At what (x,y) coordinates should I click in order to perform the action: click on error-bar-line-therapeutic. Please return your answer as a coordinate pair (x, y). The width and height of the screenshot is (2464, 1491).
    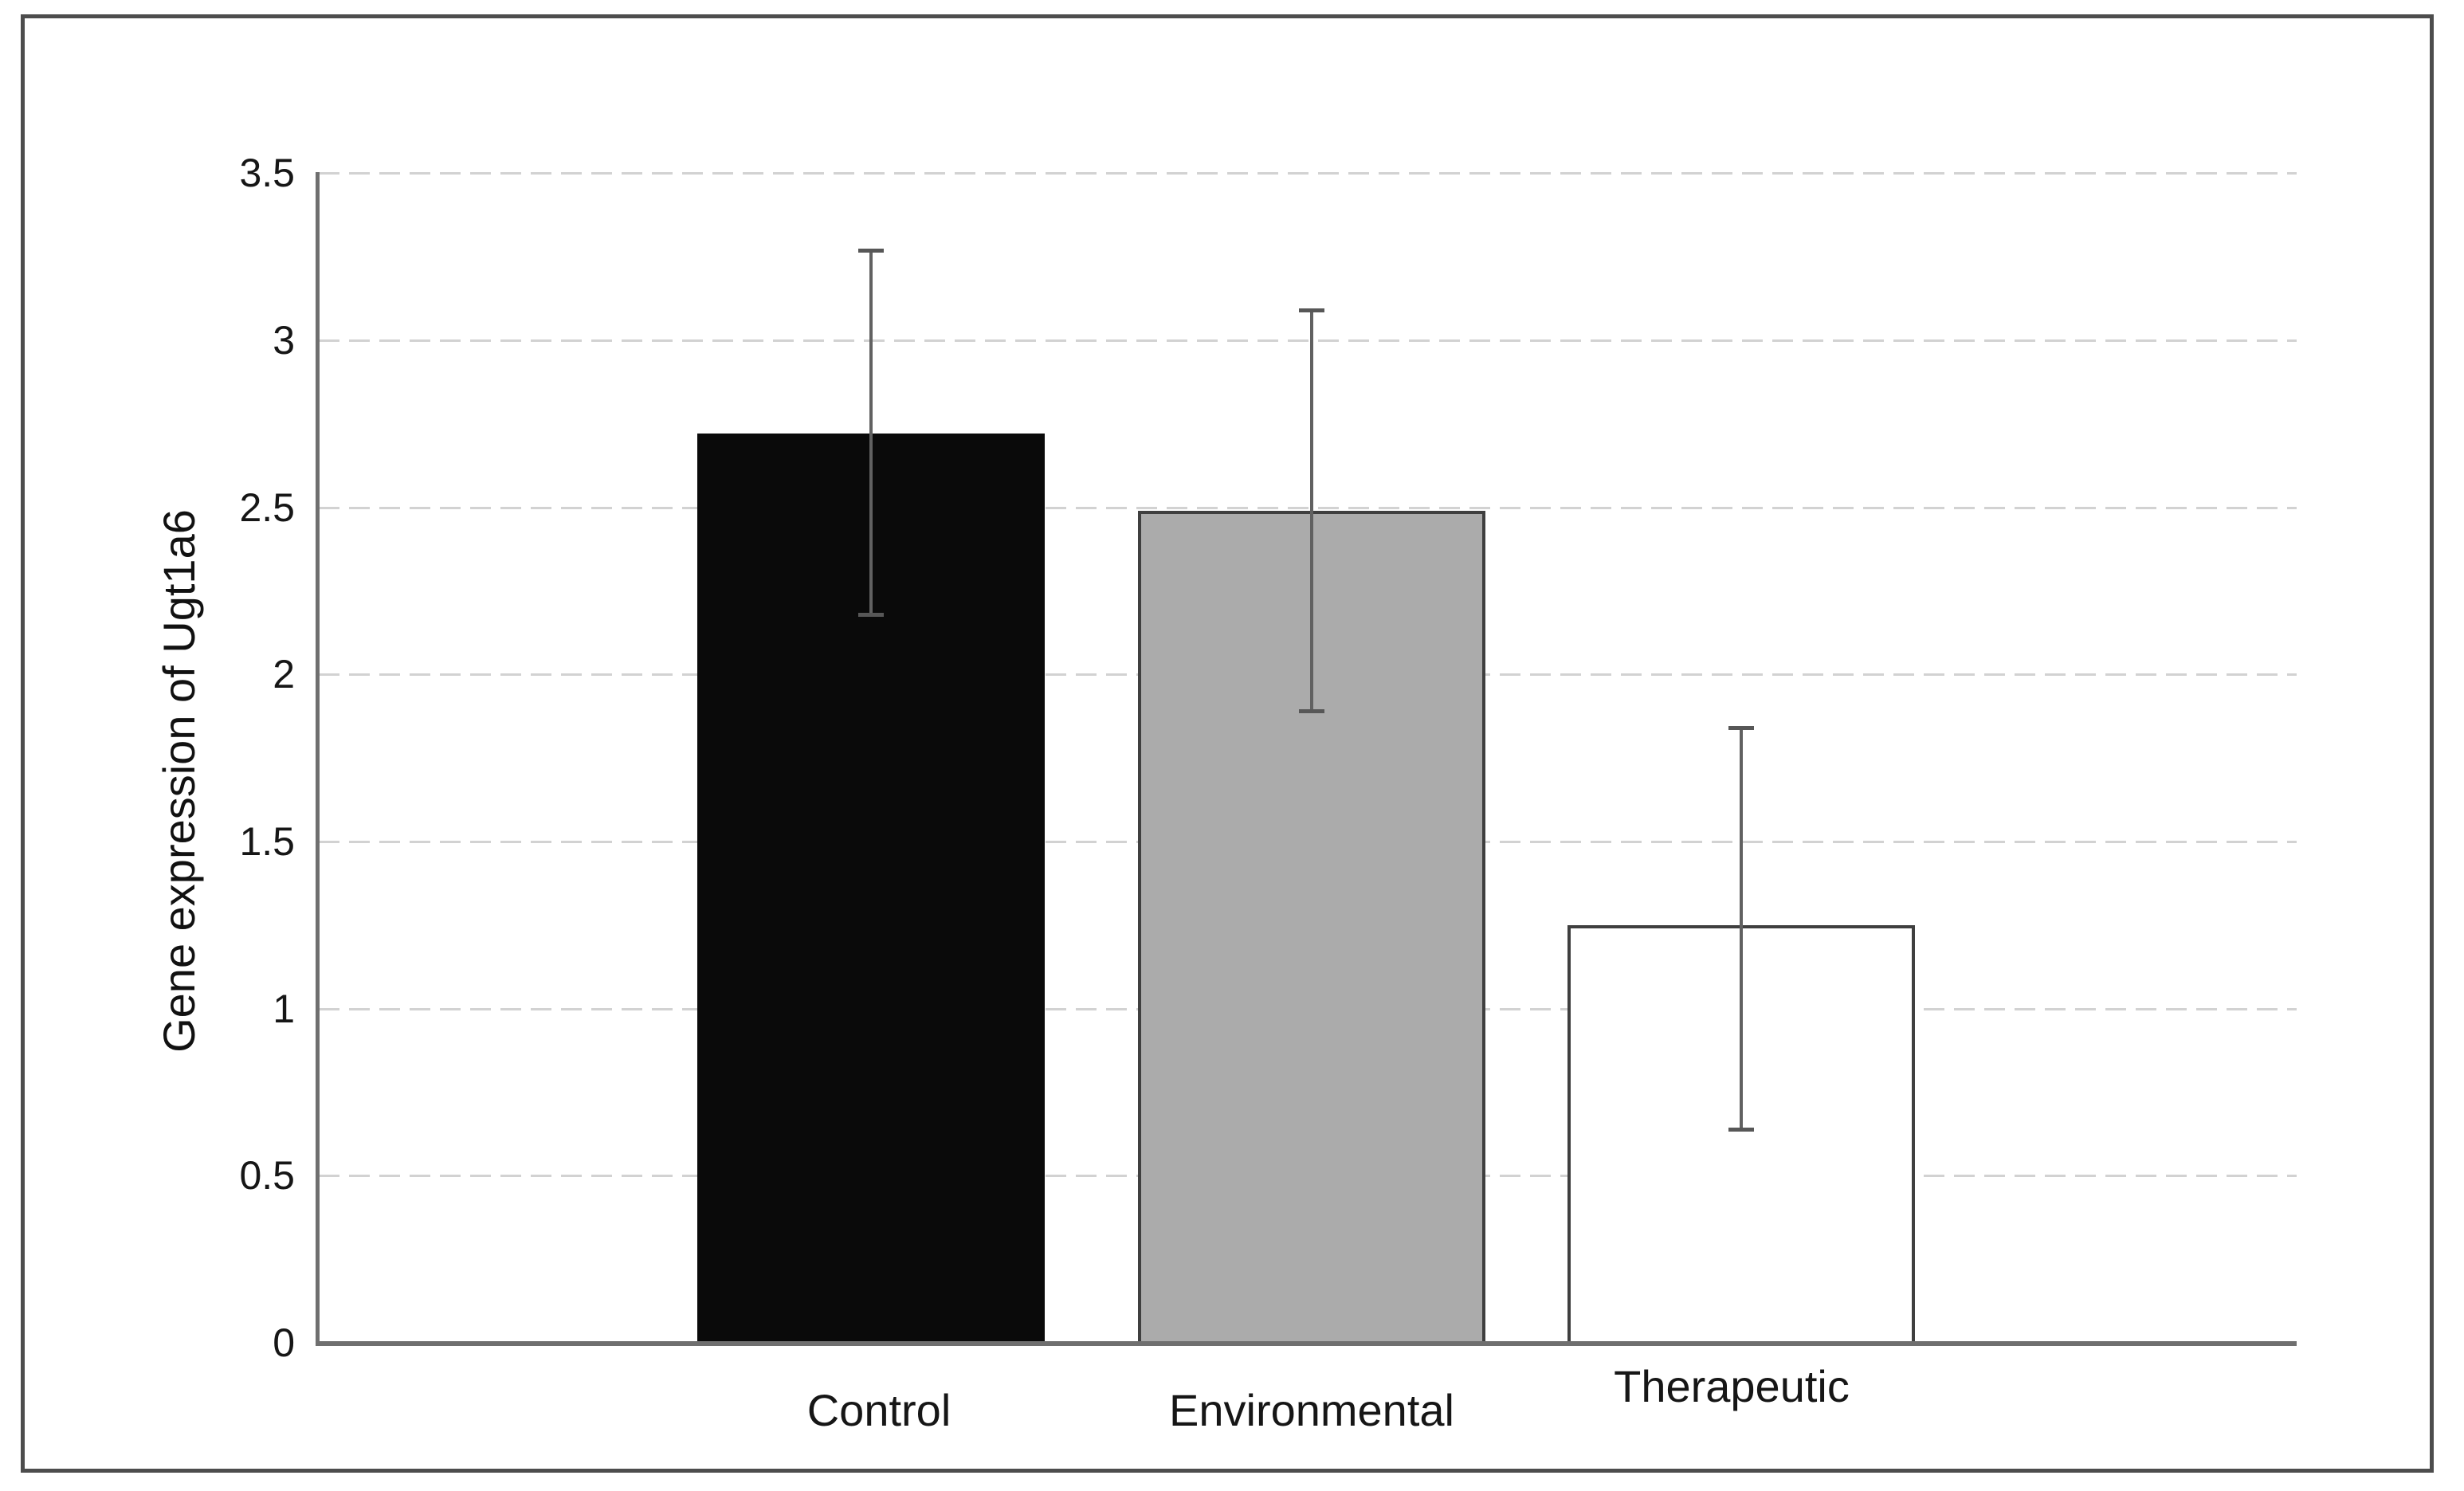
    Looking at the image, I should click on (1741, 928).